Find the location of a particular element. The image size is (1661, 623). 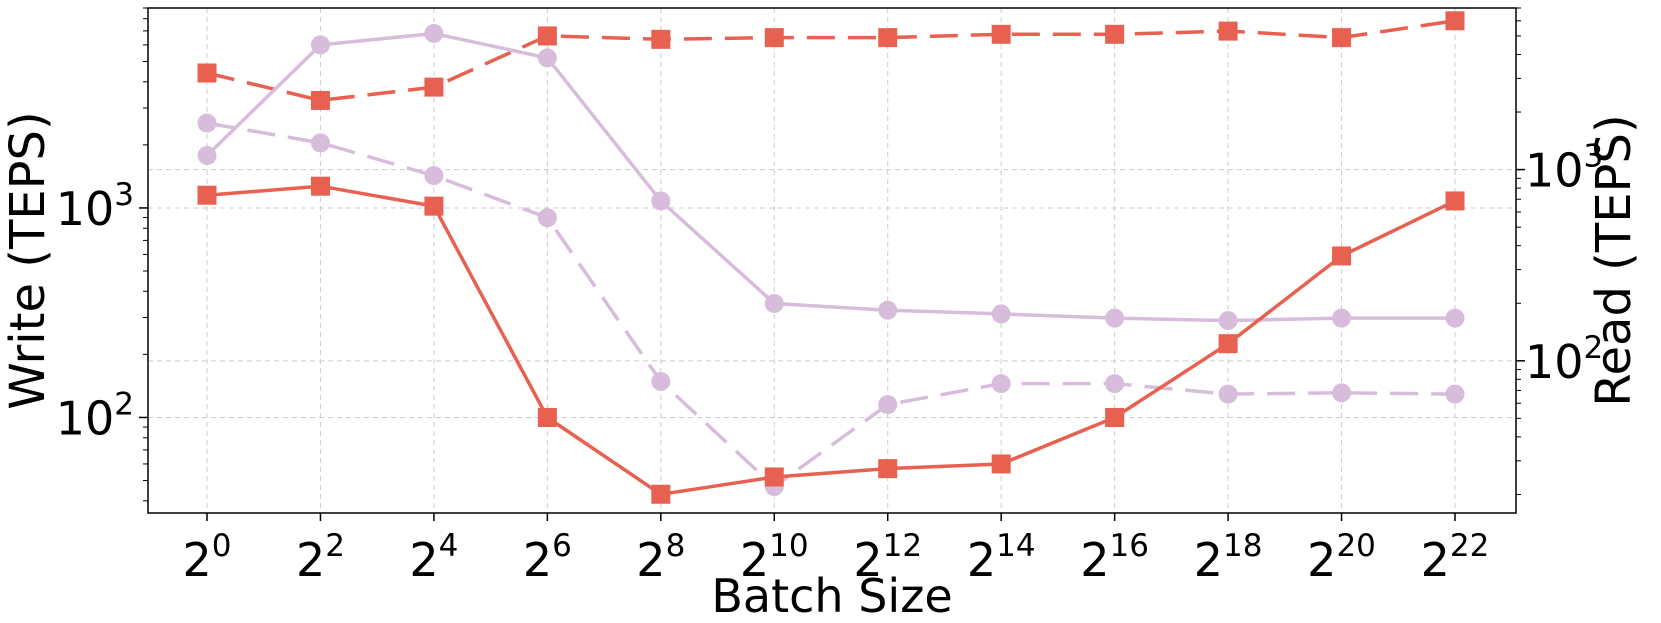

y-tick-label-right: 103 is located at coordinates (1564, 168).